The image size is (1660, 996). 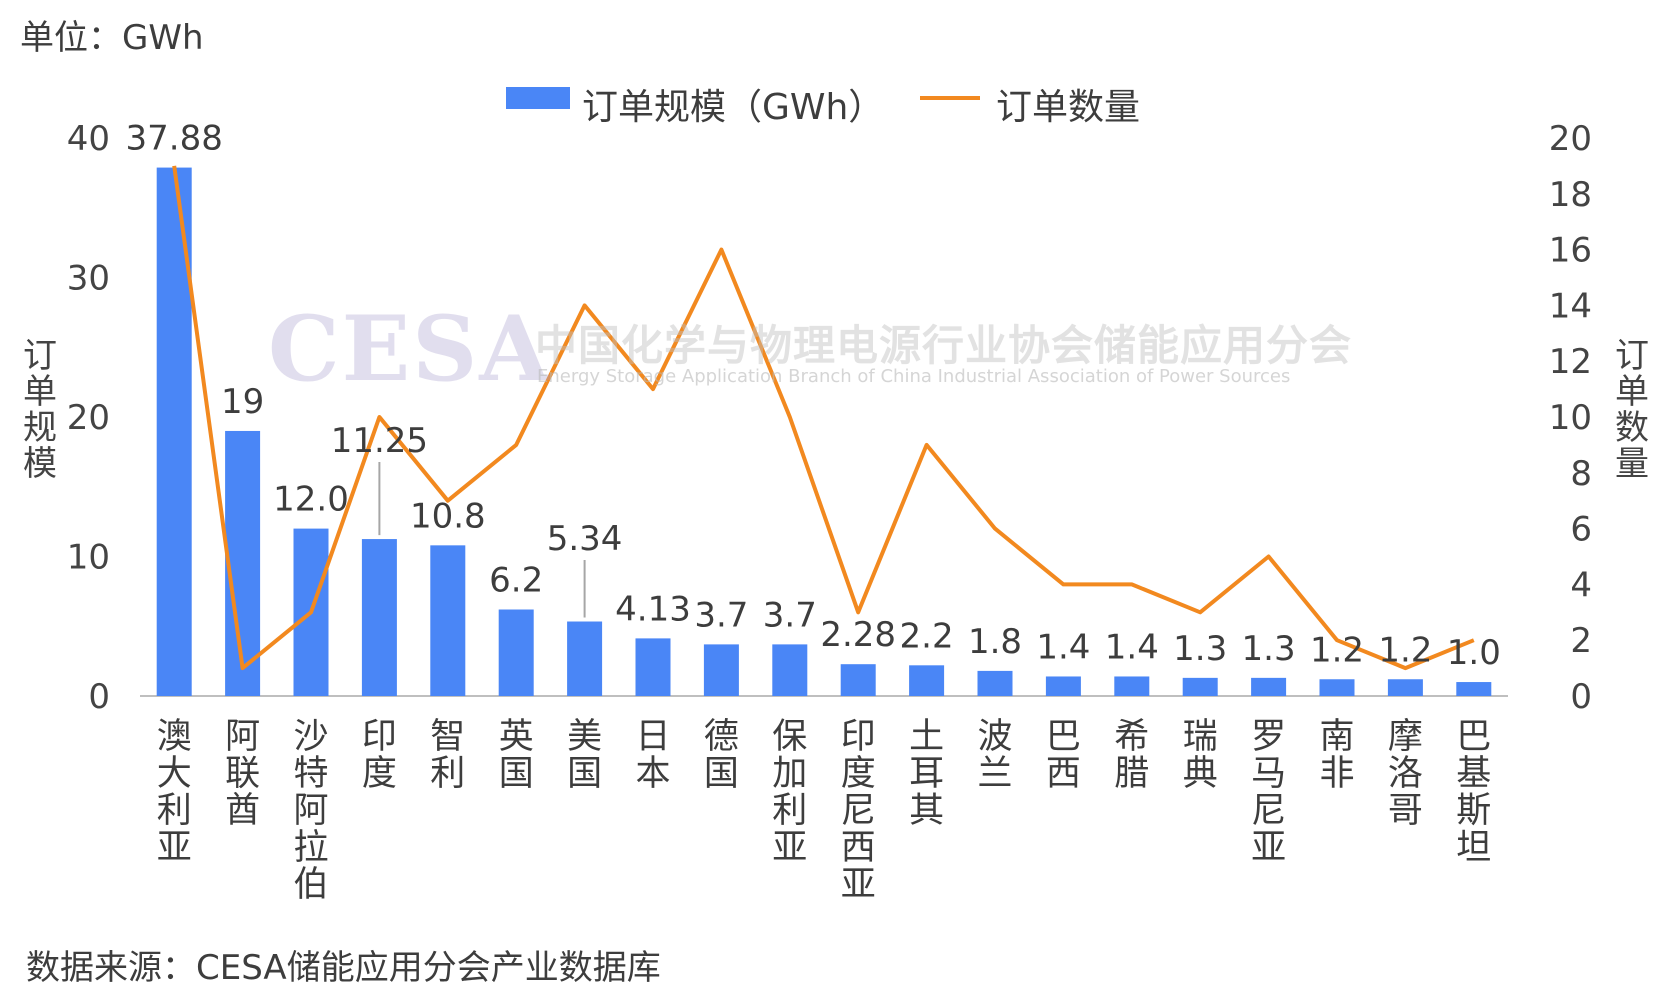 I want to click on y-right-tick-label: 18, so click(x=1570, y=195).